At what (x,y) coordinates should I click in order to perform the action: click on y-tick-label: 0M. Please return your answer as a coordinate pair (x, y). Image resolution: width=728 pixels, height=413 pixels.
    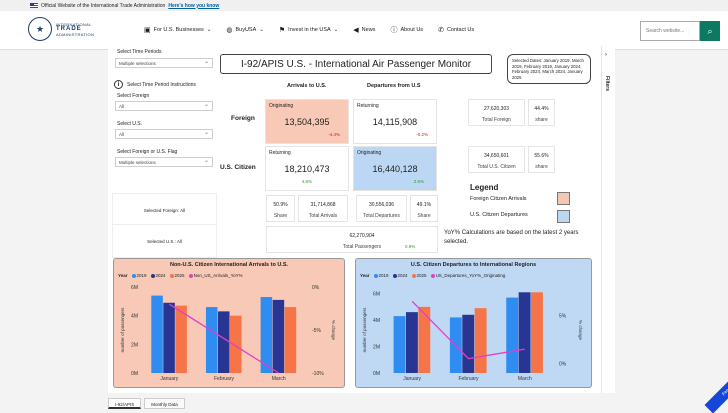
    Looking at the image, I should click on (134, 374).